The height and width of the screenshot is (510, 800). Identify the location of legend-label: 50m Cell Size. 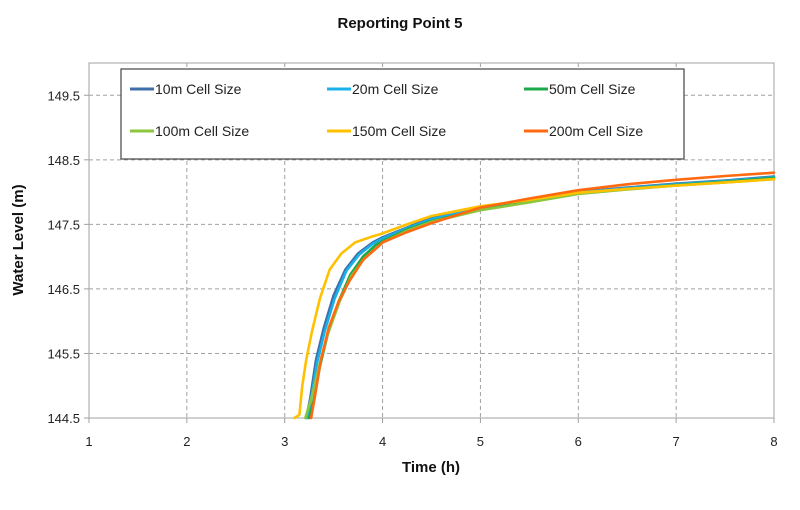
(592, 89).